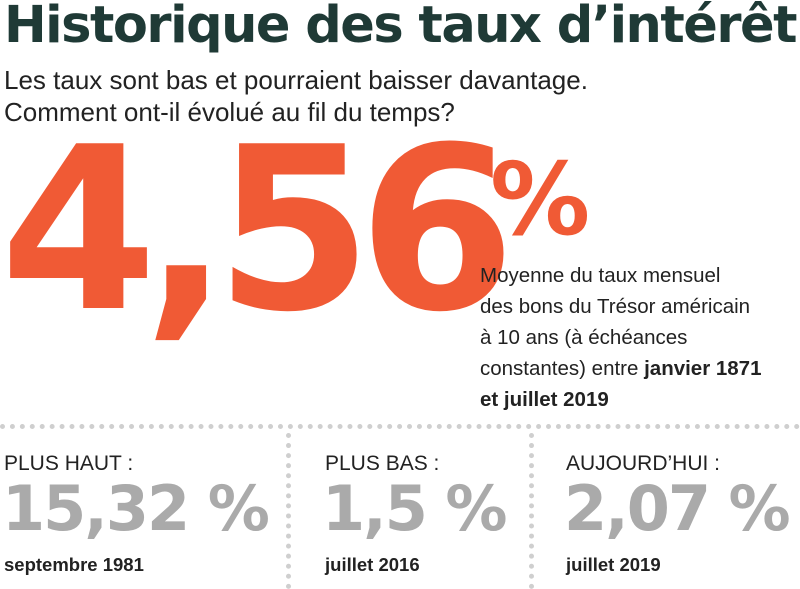 Image resolution: width=800 pixels, height=589 pixels. What do you see at coordinates (69, 463) in the screenshot?
I see `stat-highest-label: PLUS HAUT :` at bounding box center [69, 463].